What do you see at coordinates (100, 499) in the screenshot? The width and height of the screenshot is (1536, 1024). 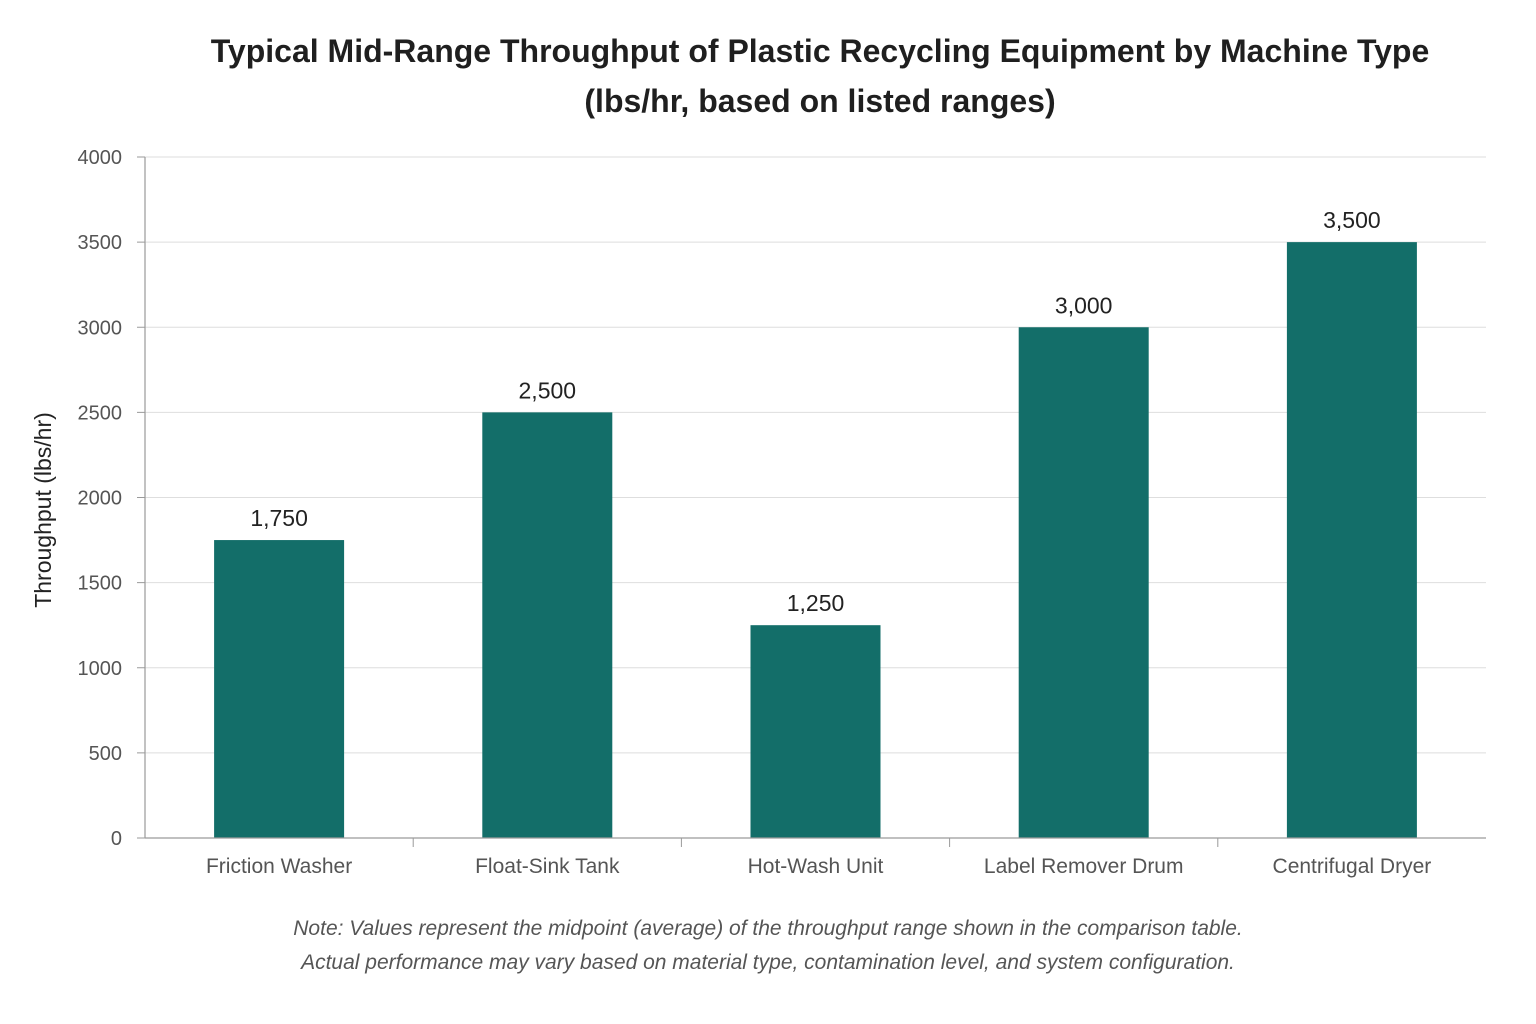 I see `y-tick-label: 2000` at bounding box center [100, 499].